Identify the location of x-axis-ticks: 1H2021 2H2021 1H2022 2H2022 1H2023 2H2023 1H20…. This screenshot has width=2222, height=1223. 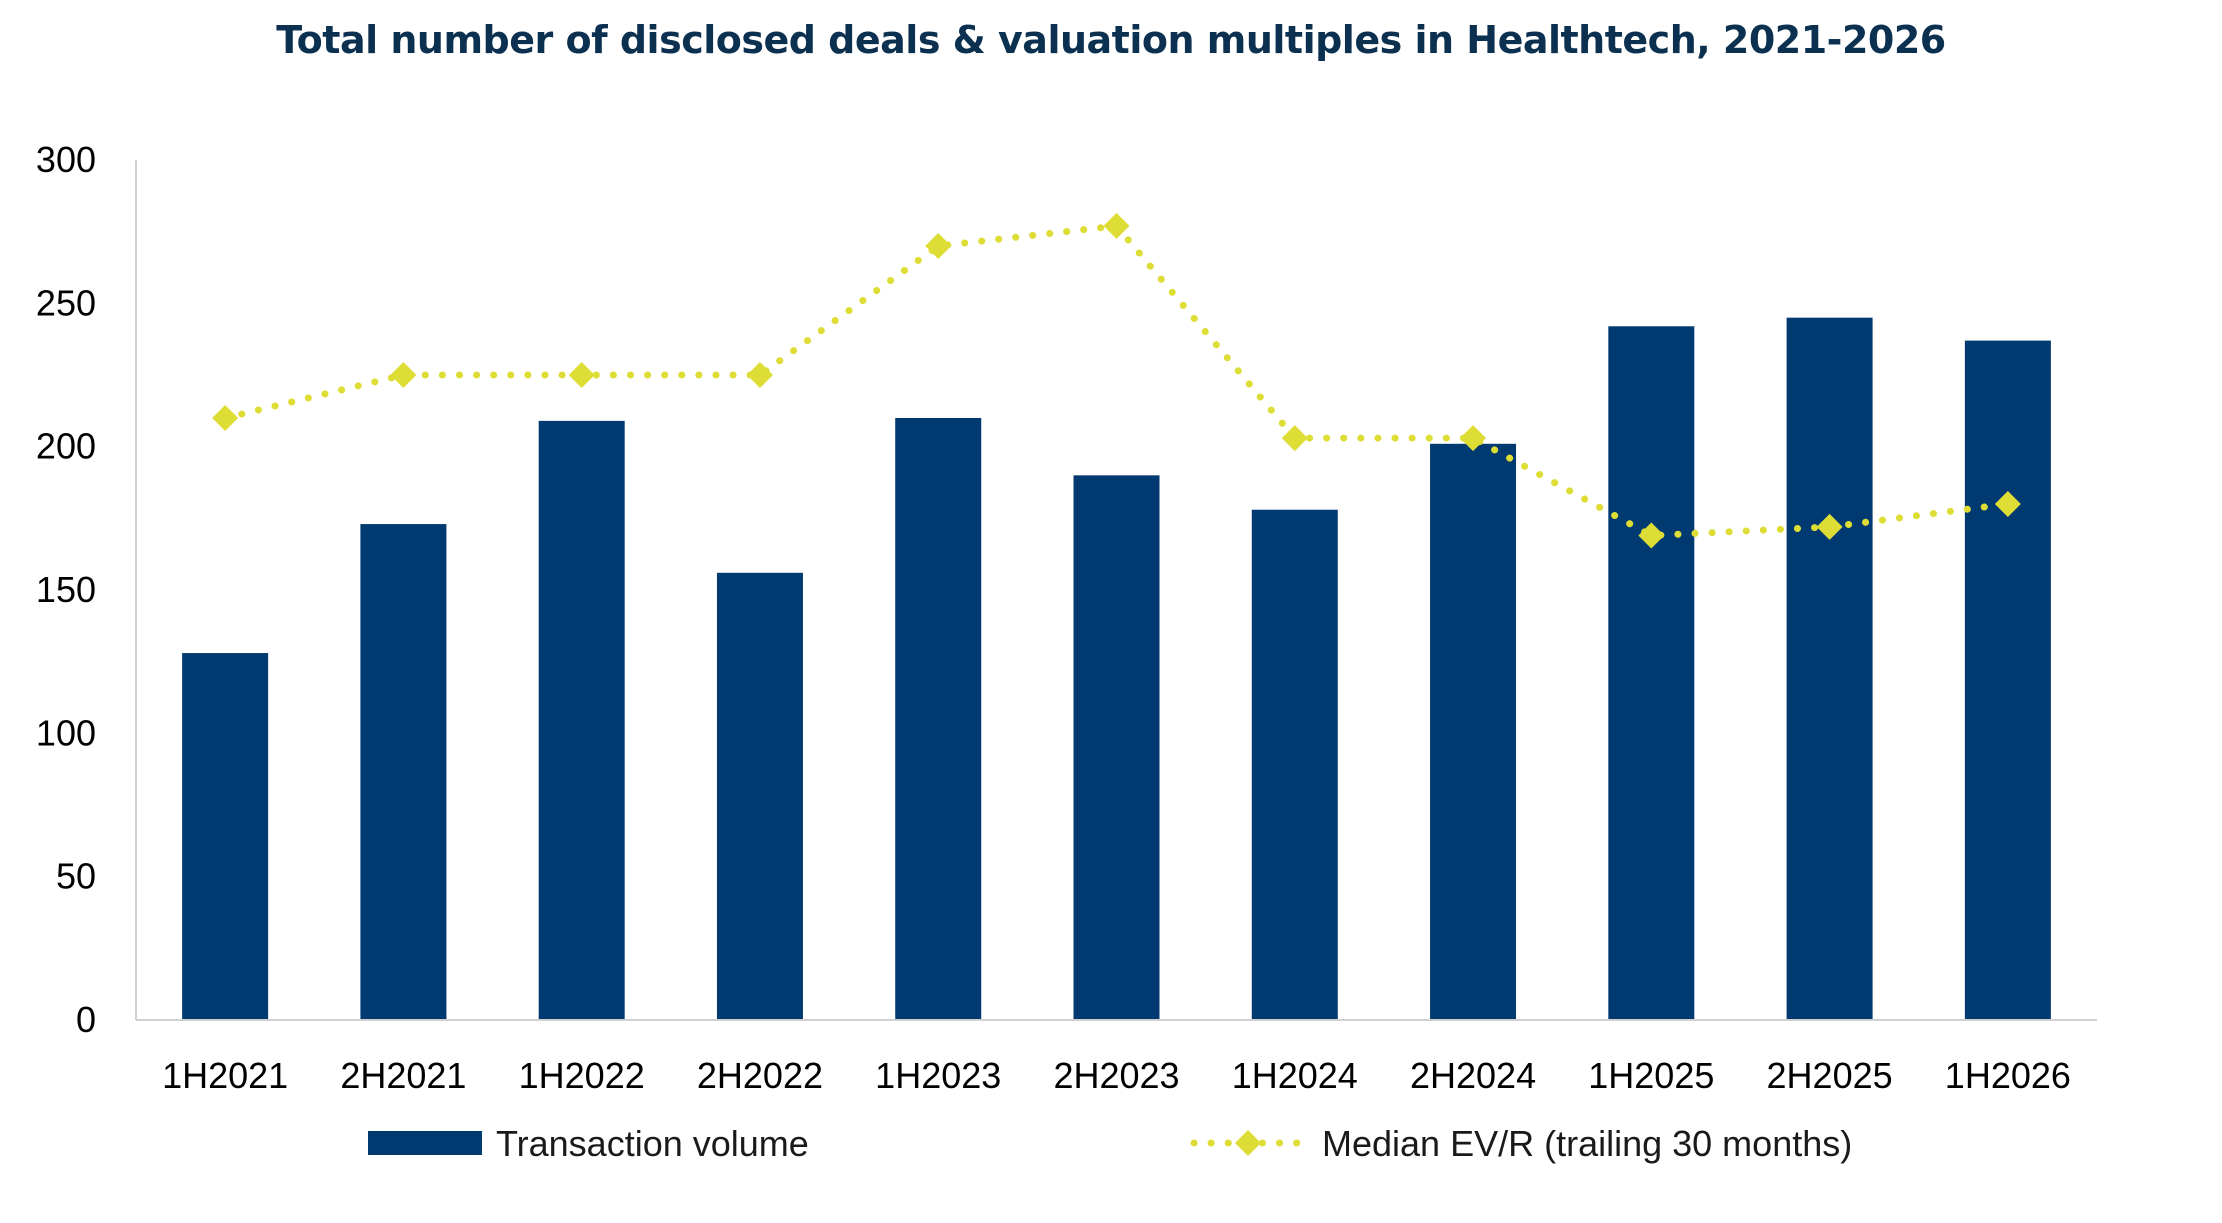
(1116, 1075).